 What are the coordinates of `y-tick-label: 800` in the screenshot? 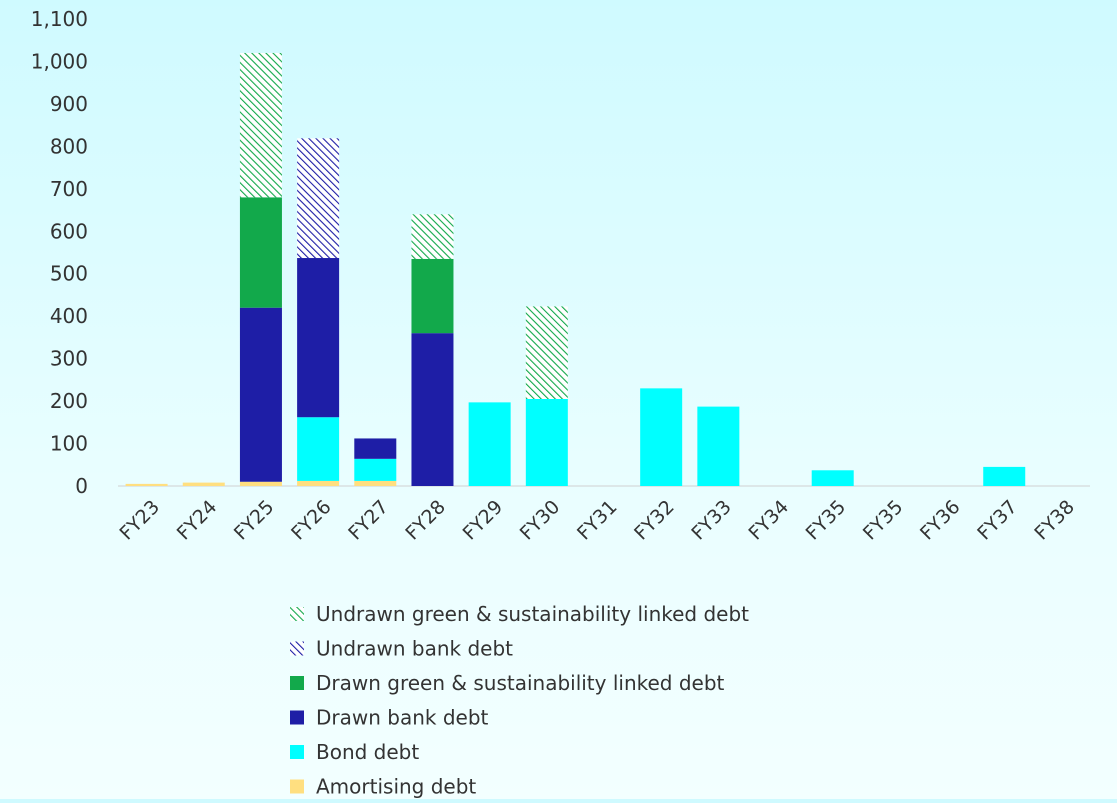 It's located at (69, 146).